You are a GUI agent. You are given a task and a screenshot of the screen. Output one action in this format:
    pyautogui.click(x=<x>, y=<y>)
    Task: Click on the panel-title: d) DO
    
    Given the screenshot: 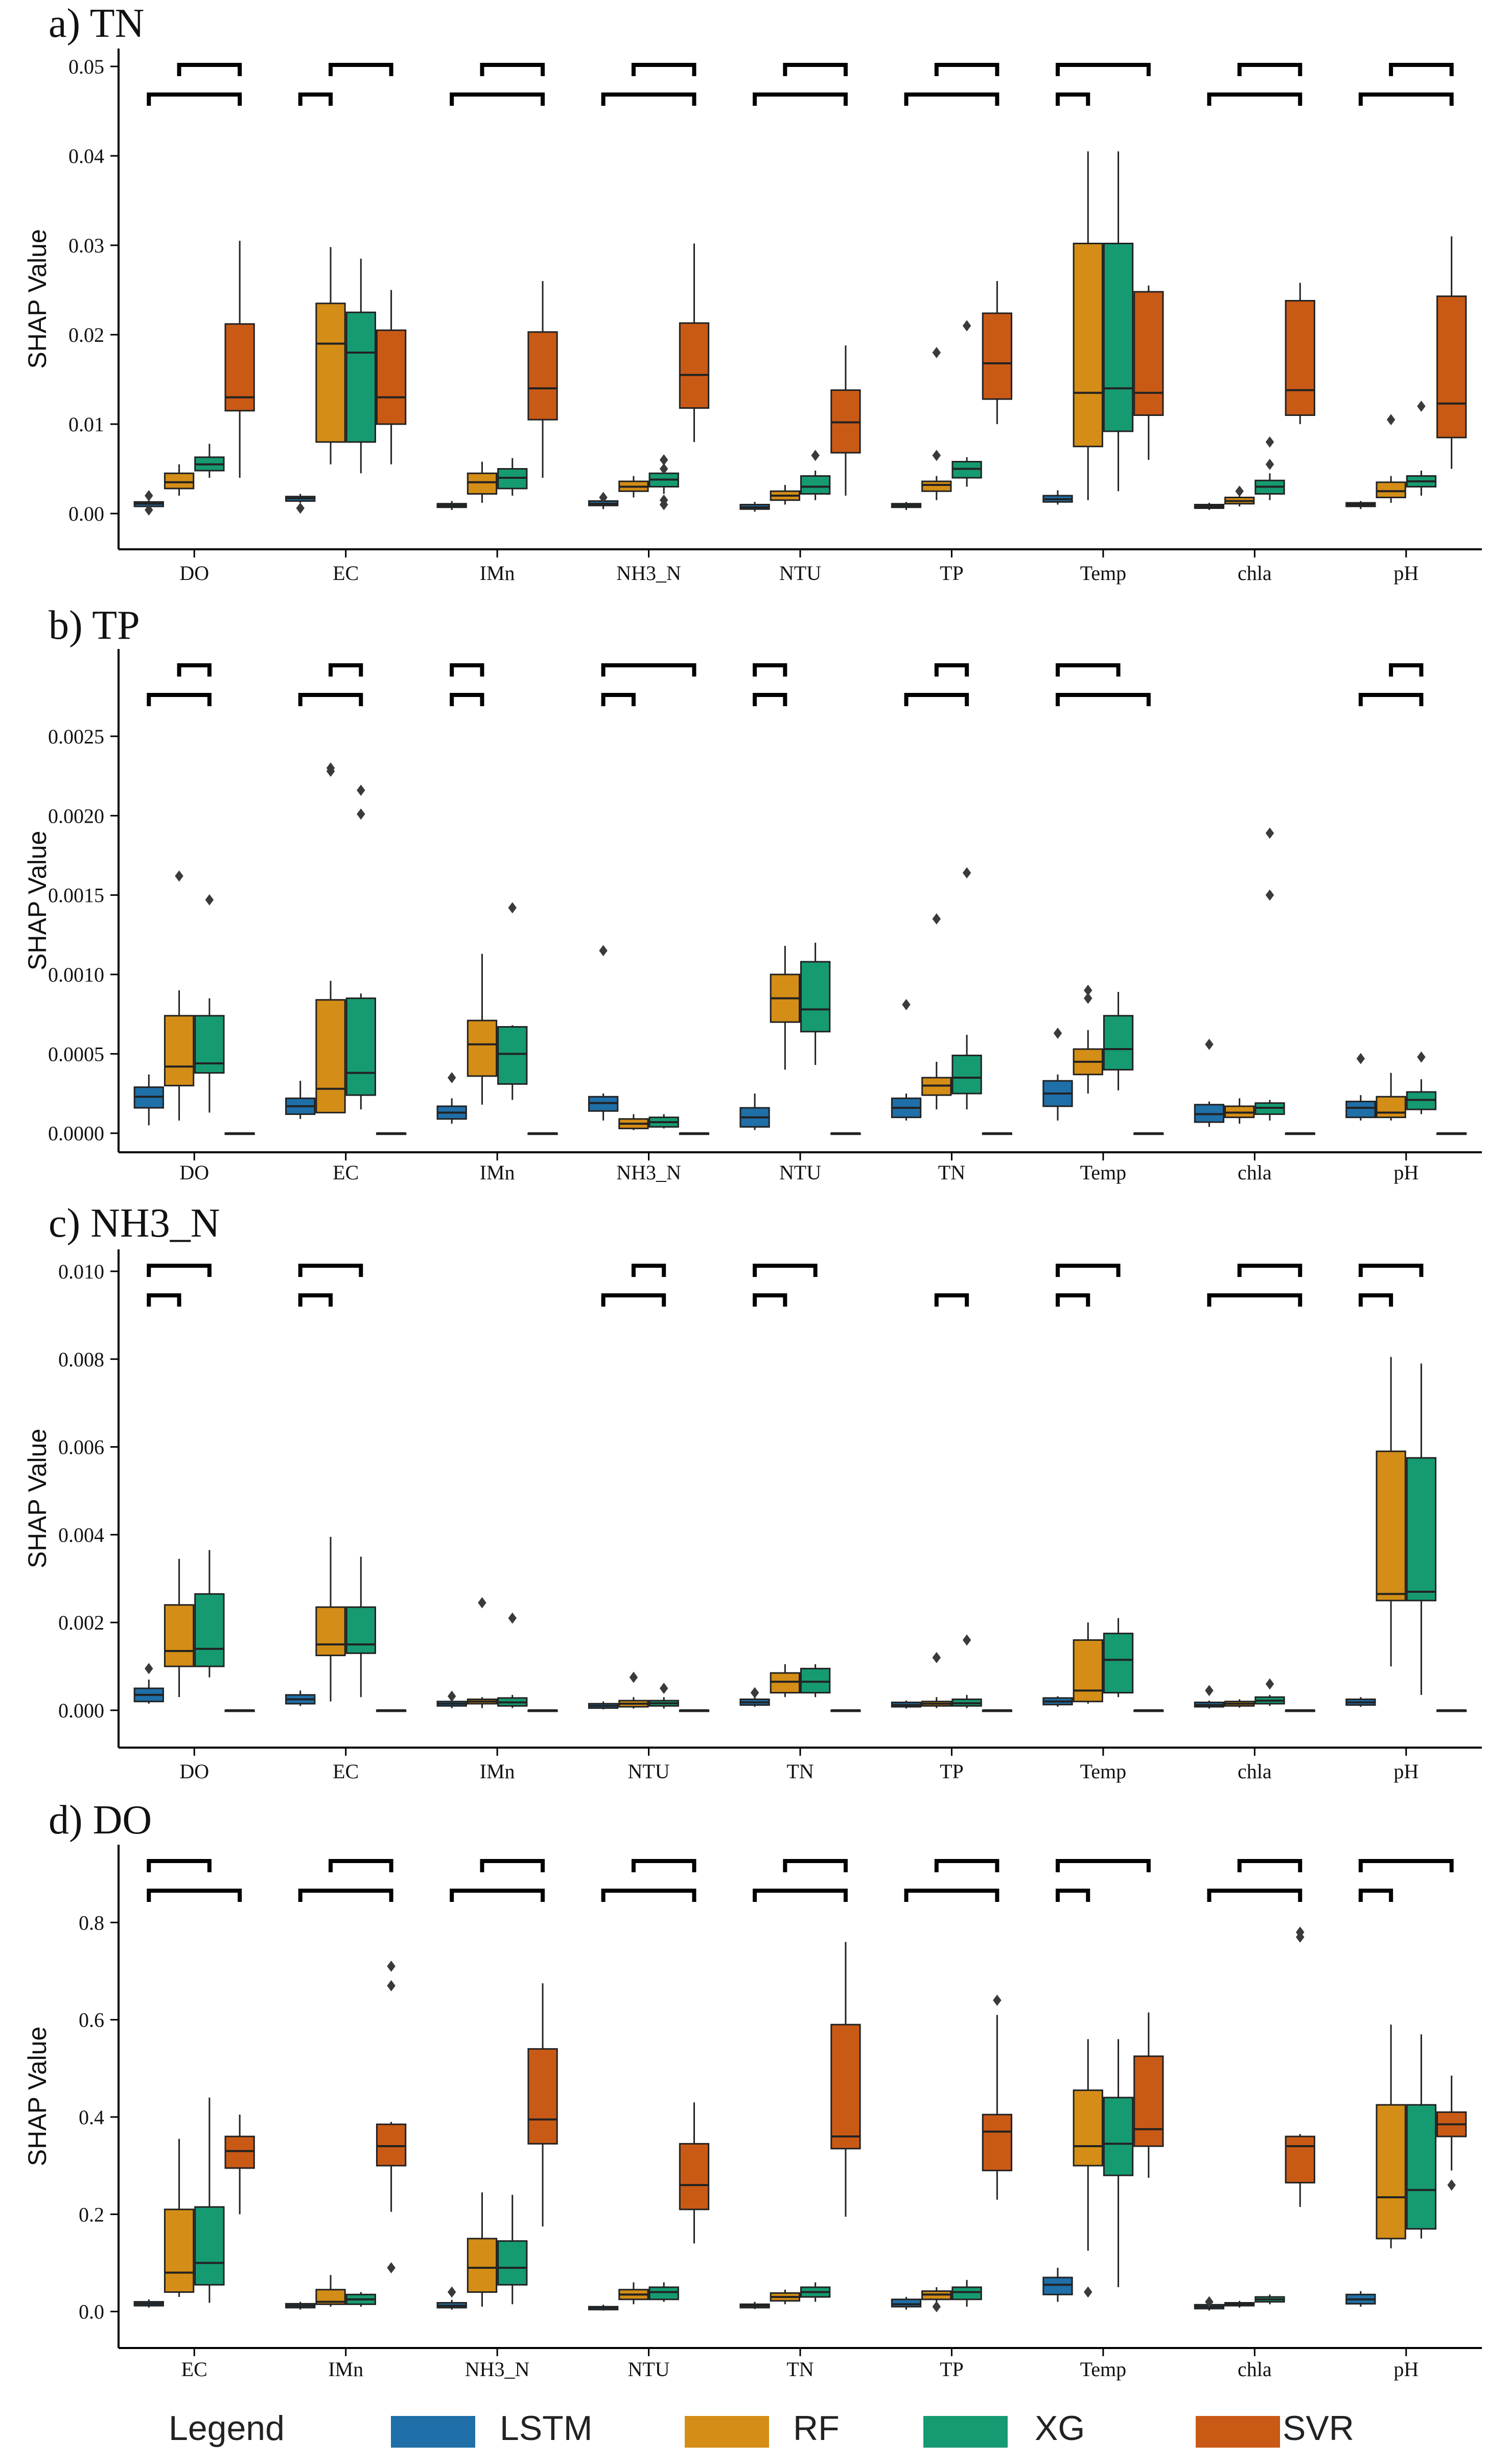 What is the action you would take?
    pyautogui.click(x=100, y=1821)
    